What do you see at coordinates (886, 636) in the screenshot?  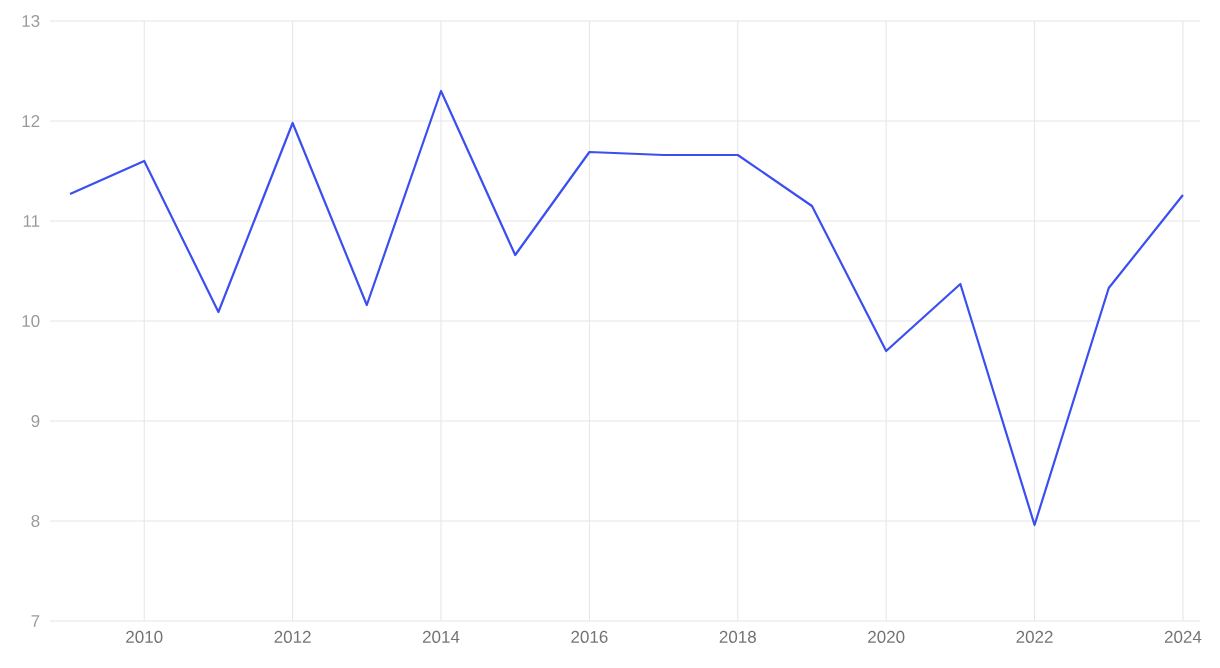 I see `x-tick-label: 2020` at bounding box center [886, 636].